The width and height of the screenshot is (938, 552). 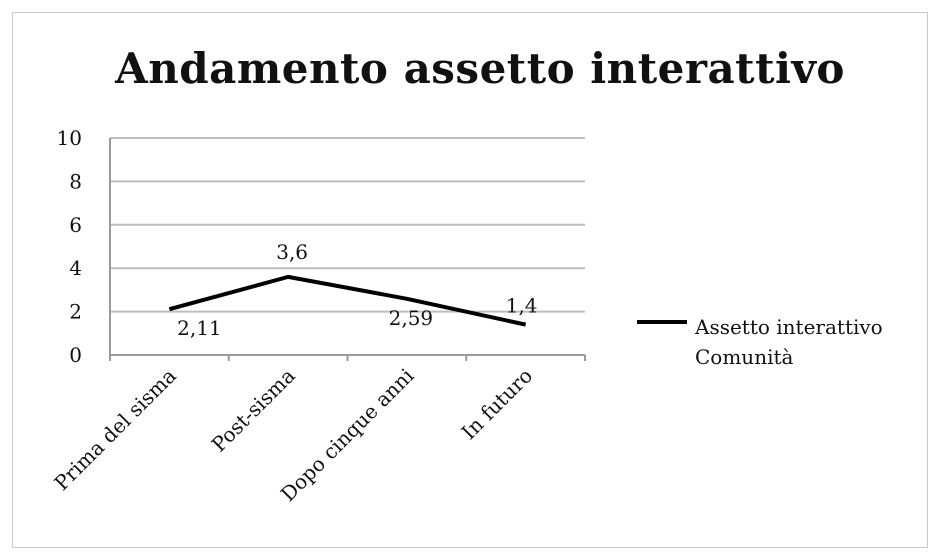 I want to click on y-tick-label: 8, so click(x=75, y=181).